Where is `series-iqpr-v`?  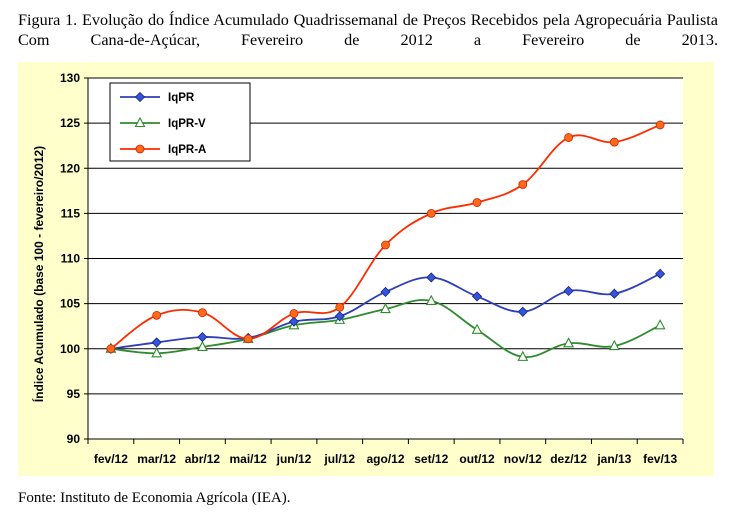 series-iqpr-v is located at coordinates (385, 327).